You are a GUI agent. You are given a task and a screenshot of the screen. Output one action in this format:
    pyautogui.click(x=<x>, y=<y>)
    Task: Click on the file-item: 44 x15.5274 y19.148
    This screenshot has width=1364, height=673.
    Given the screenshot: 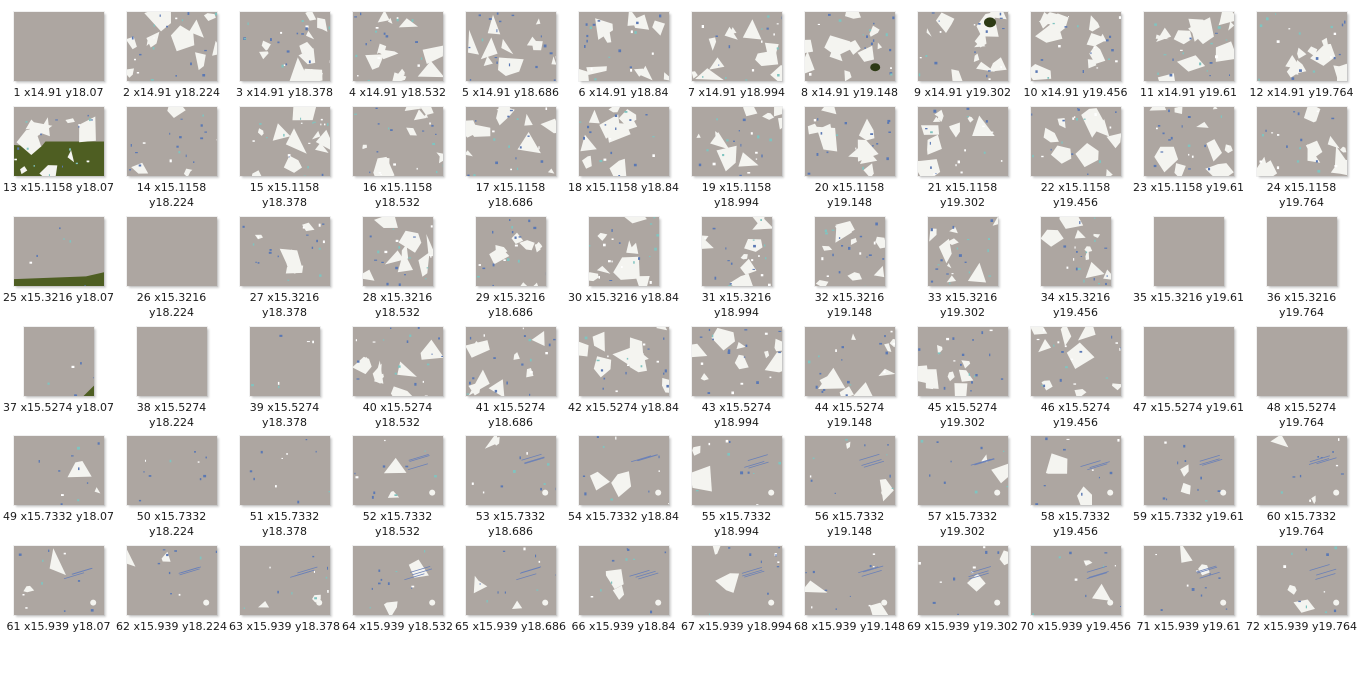 What is the action you would take?
    pyautogui.click(x=849, y=379)
    